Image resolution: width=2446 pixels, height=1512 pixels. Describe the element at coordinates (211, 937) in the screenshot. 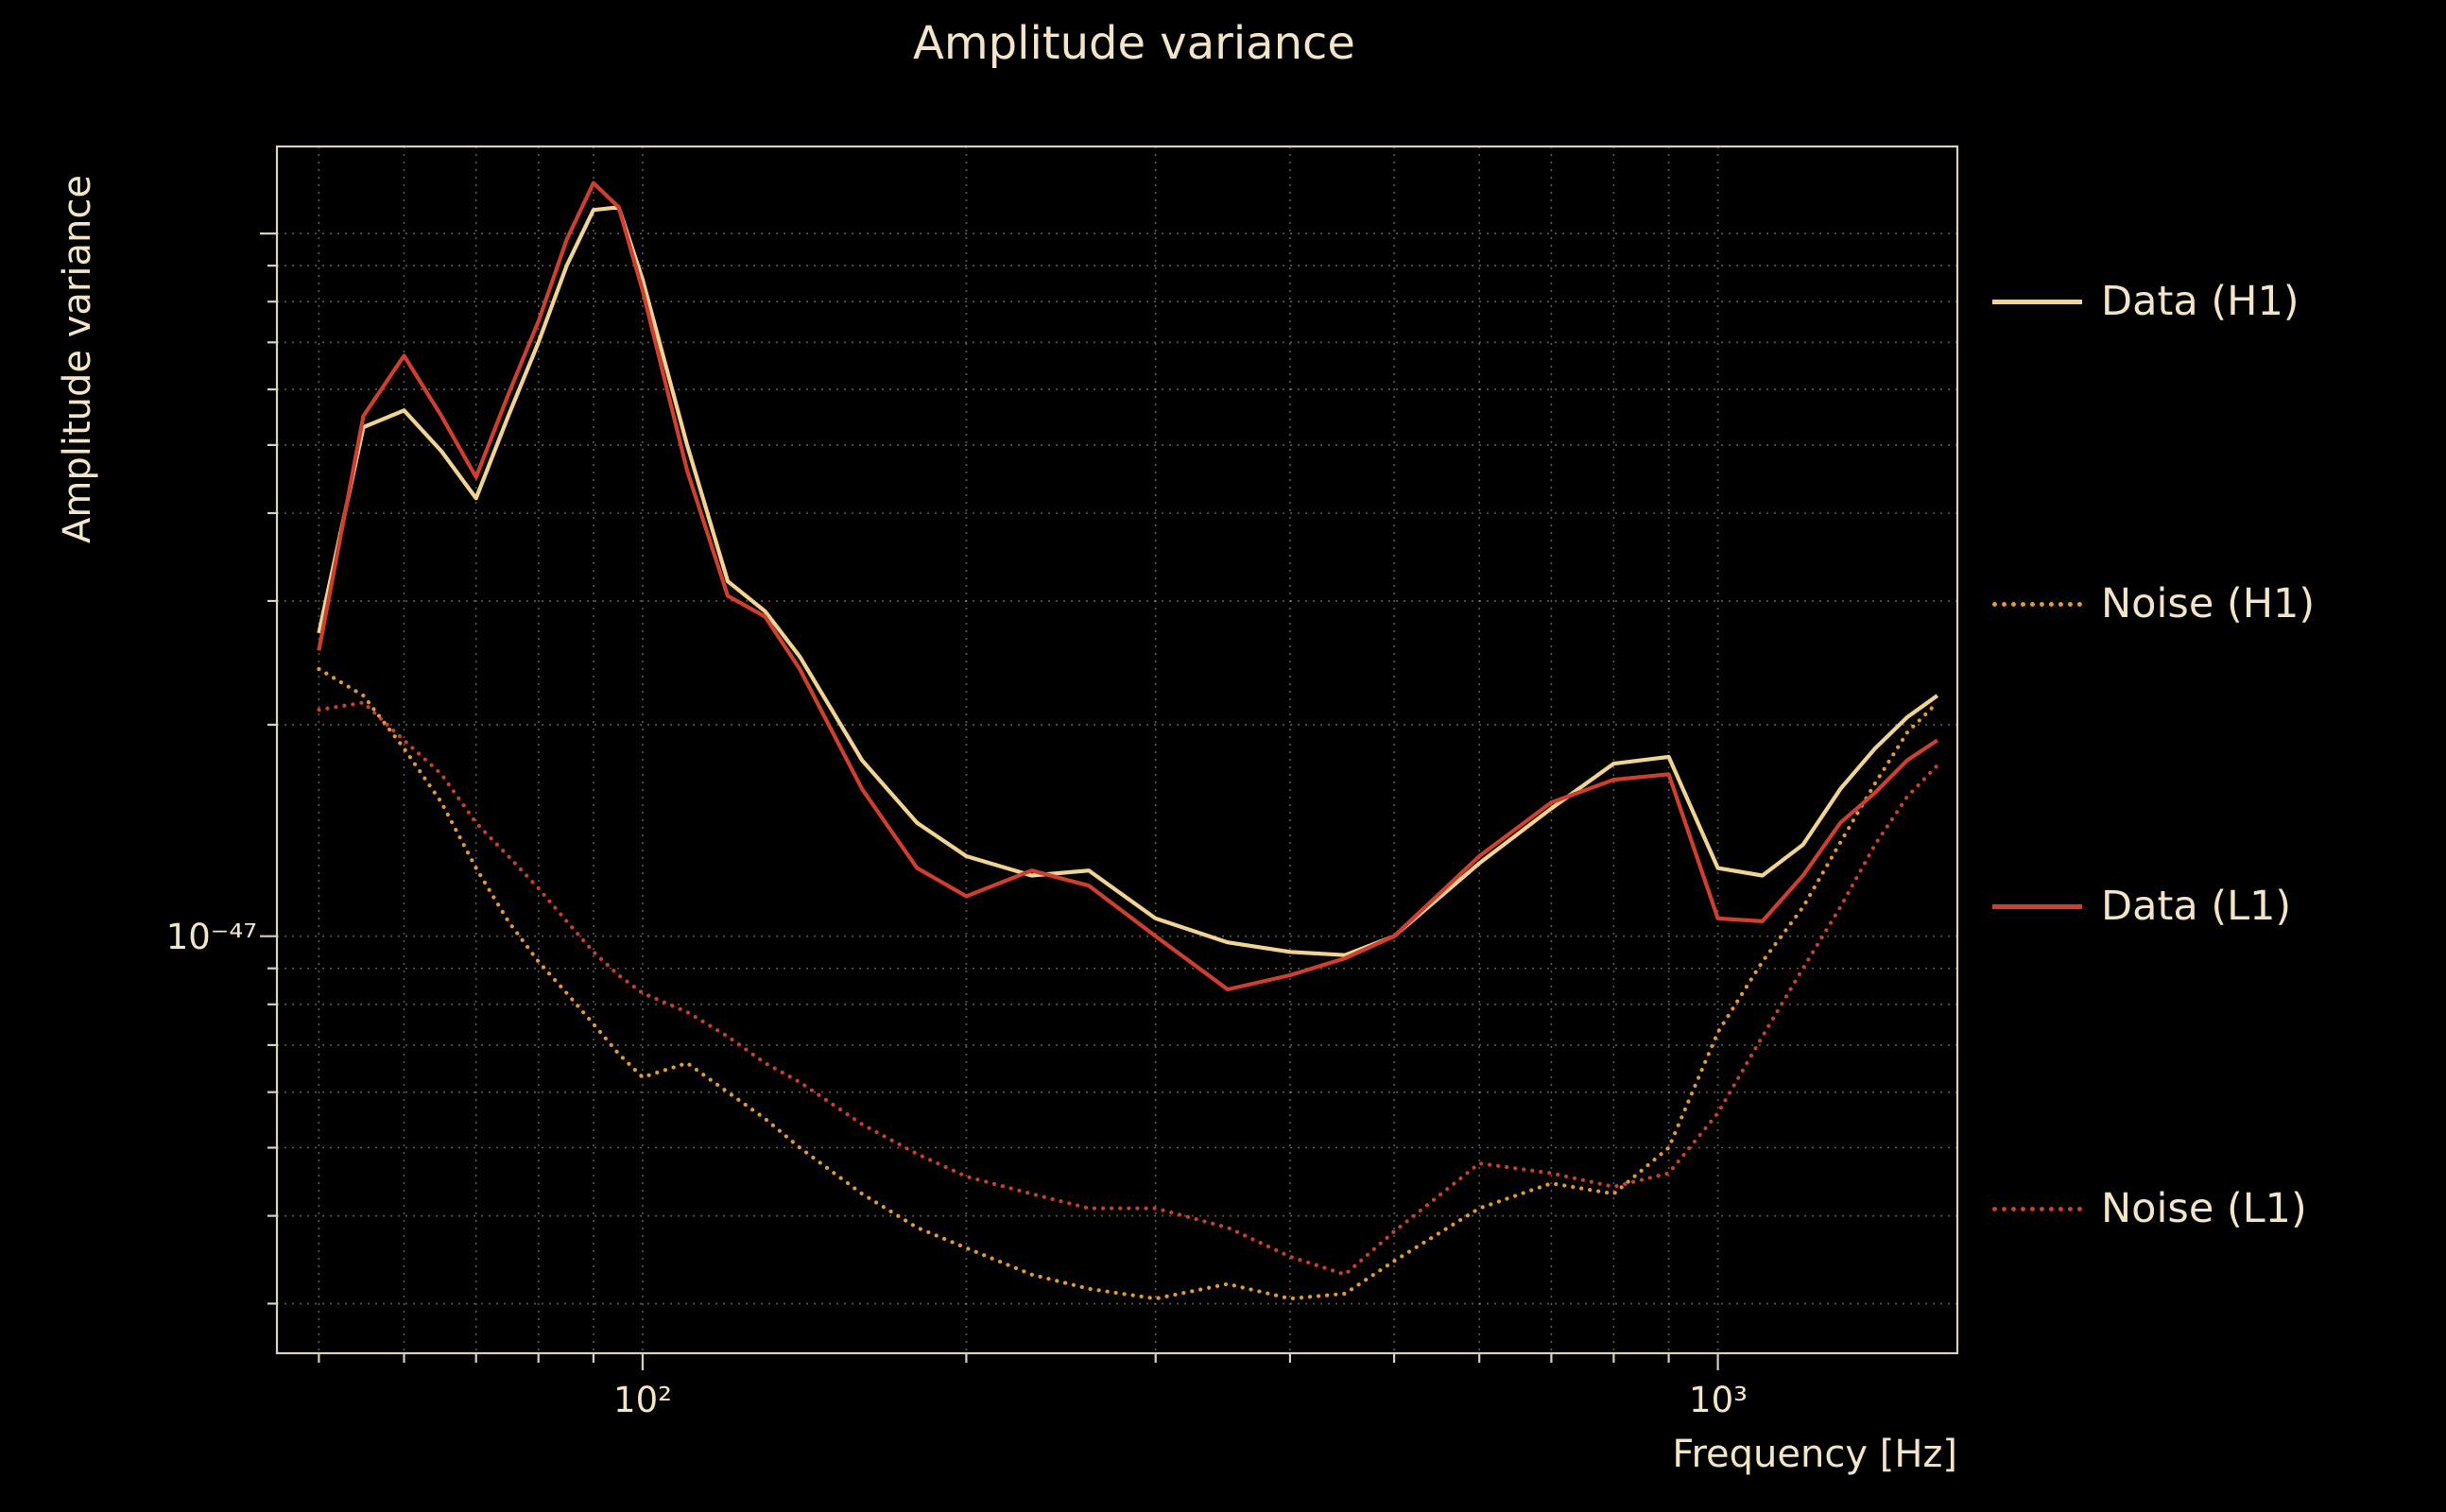

I see `y-tick-label-1e-47: 10⁻⁴⁷` at that location.